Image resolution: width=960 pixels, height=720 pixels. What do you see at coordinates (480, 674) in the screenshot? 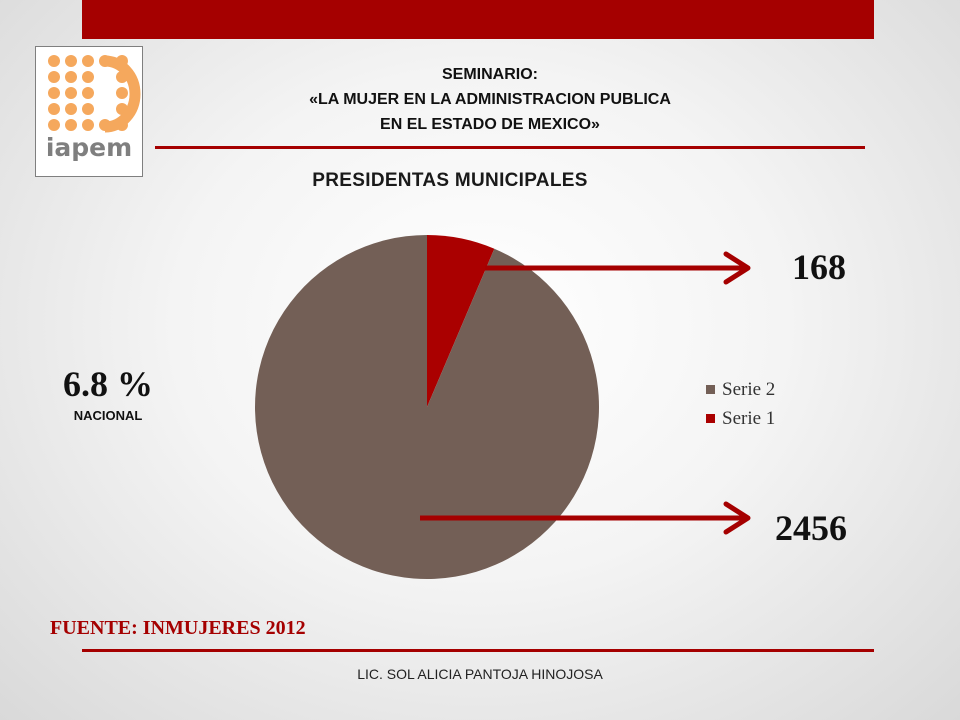
I see `footer-author: LIC. SOL ALICIA PANTOJA HINOJOSA` at bounding box center [480, 674].